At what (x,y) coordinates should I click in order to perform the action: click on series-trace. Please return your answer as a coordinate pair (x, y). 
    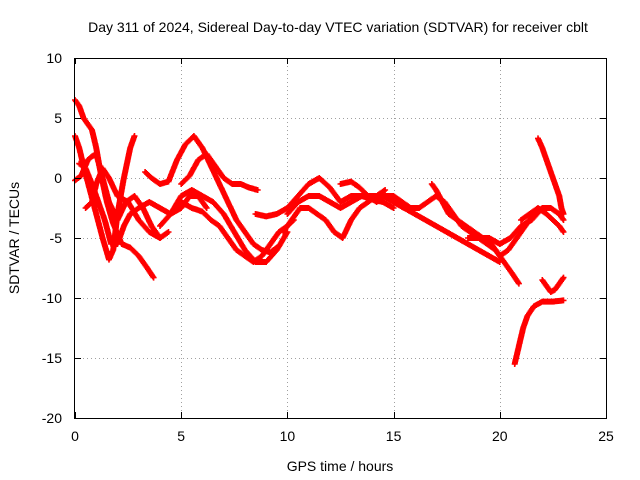
    Looking at the image, I should click on (539, 332).